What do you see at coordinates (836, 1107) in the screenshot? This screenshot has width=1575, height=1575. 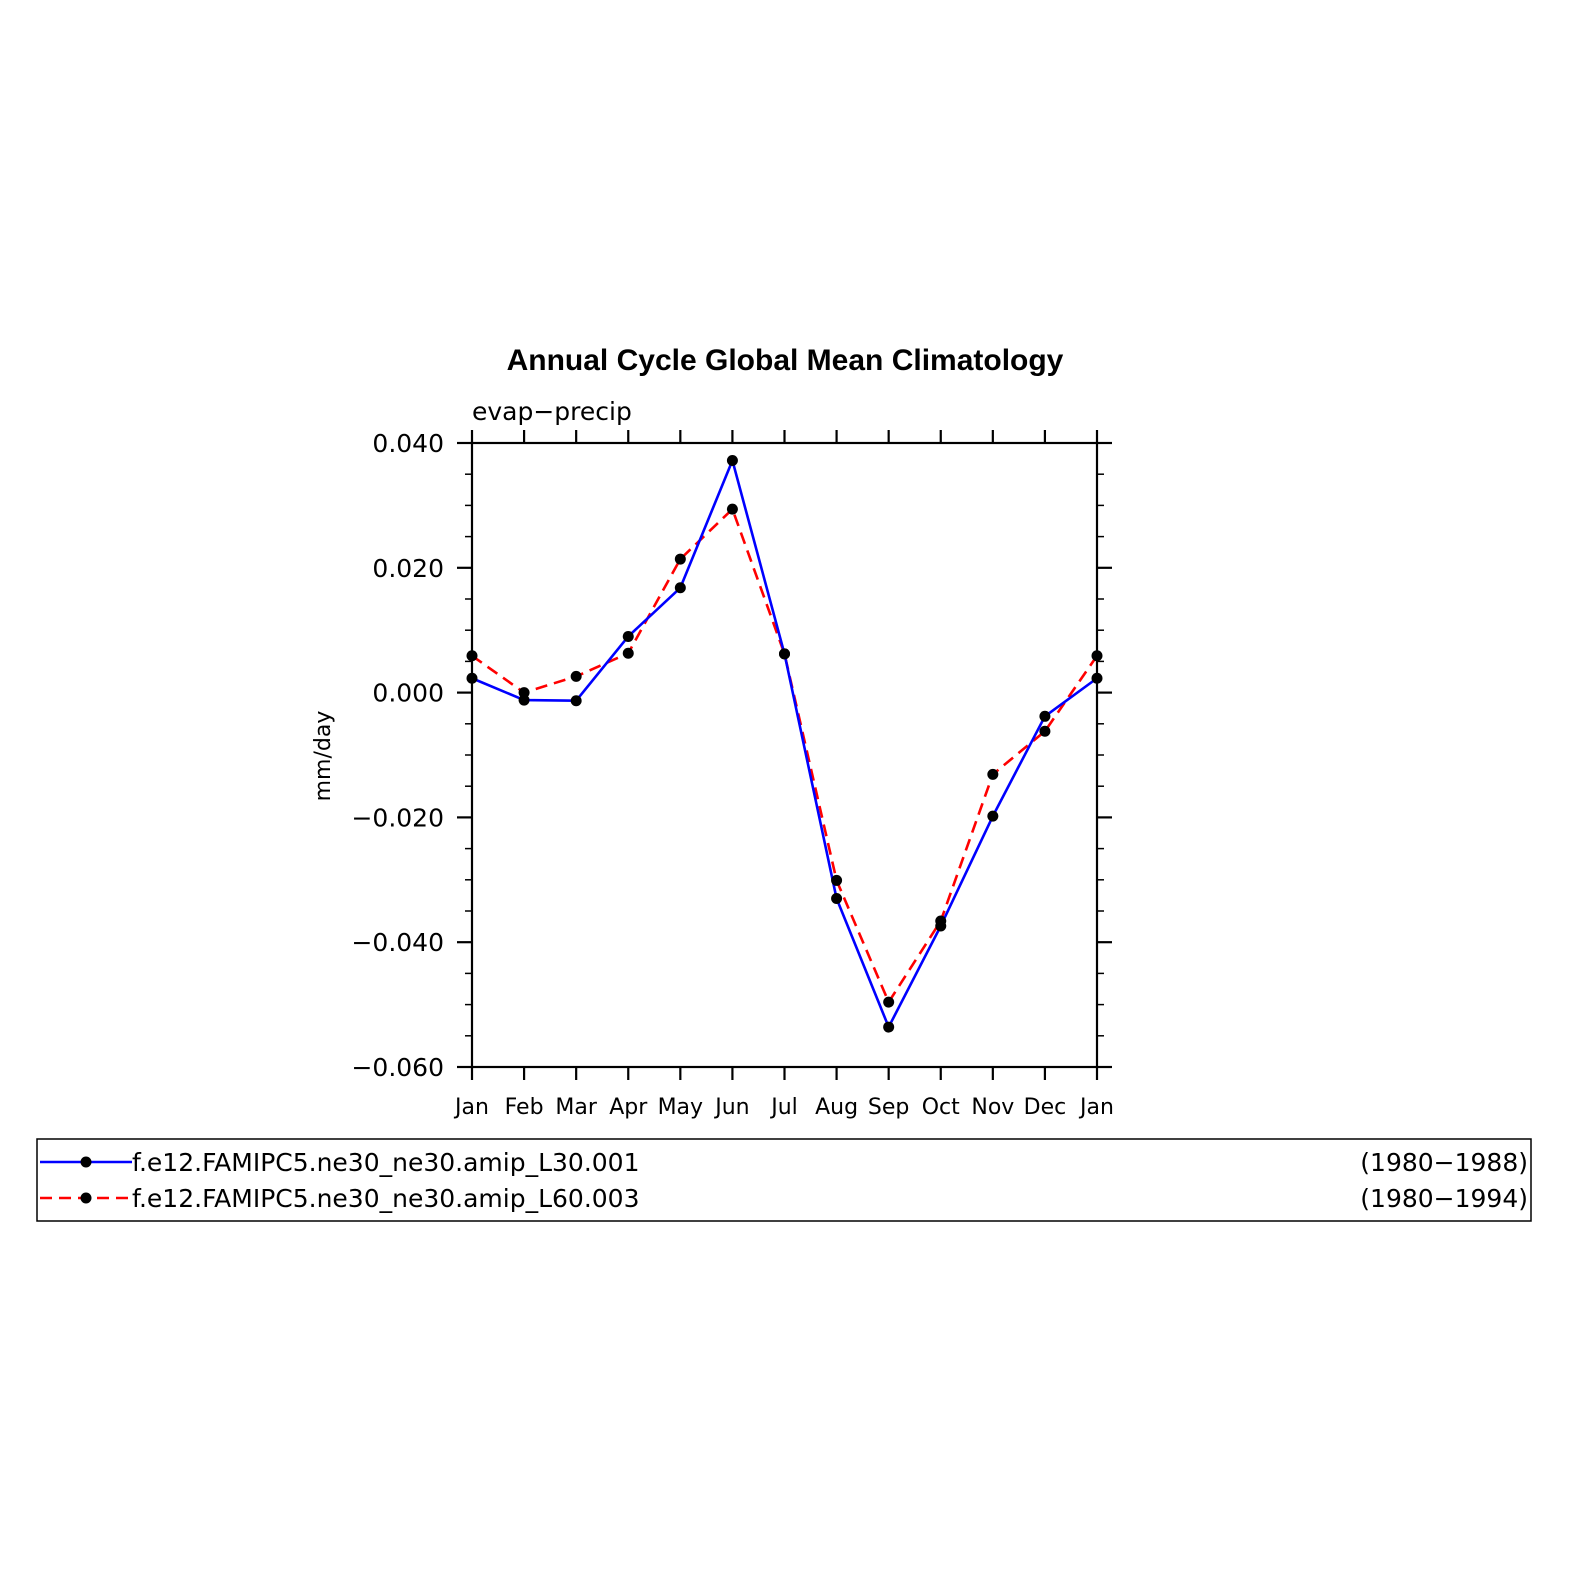 I see `x-tick-label: Aug` at bounding box center [836, 1107].